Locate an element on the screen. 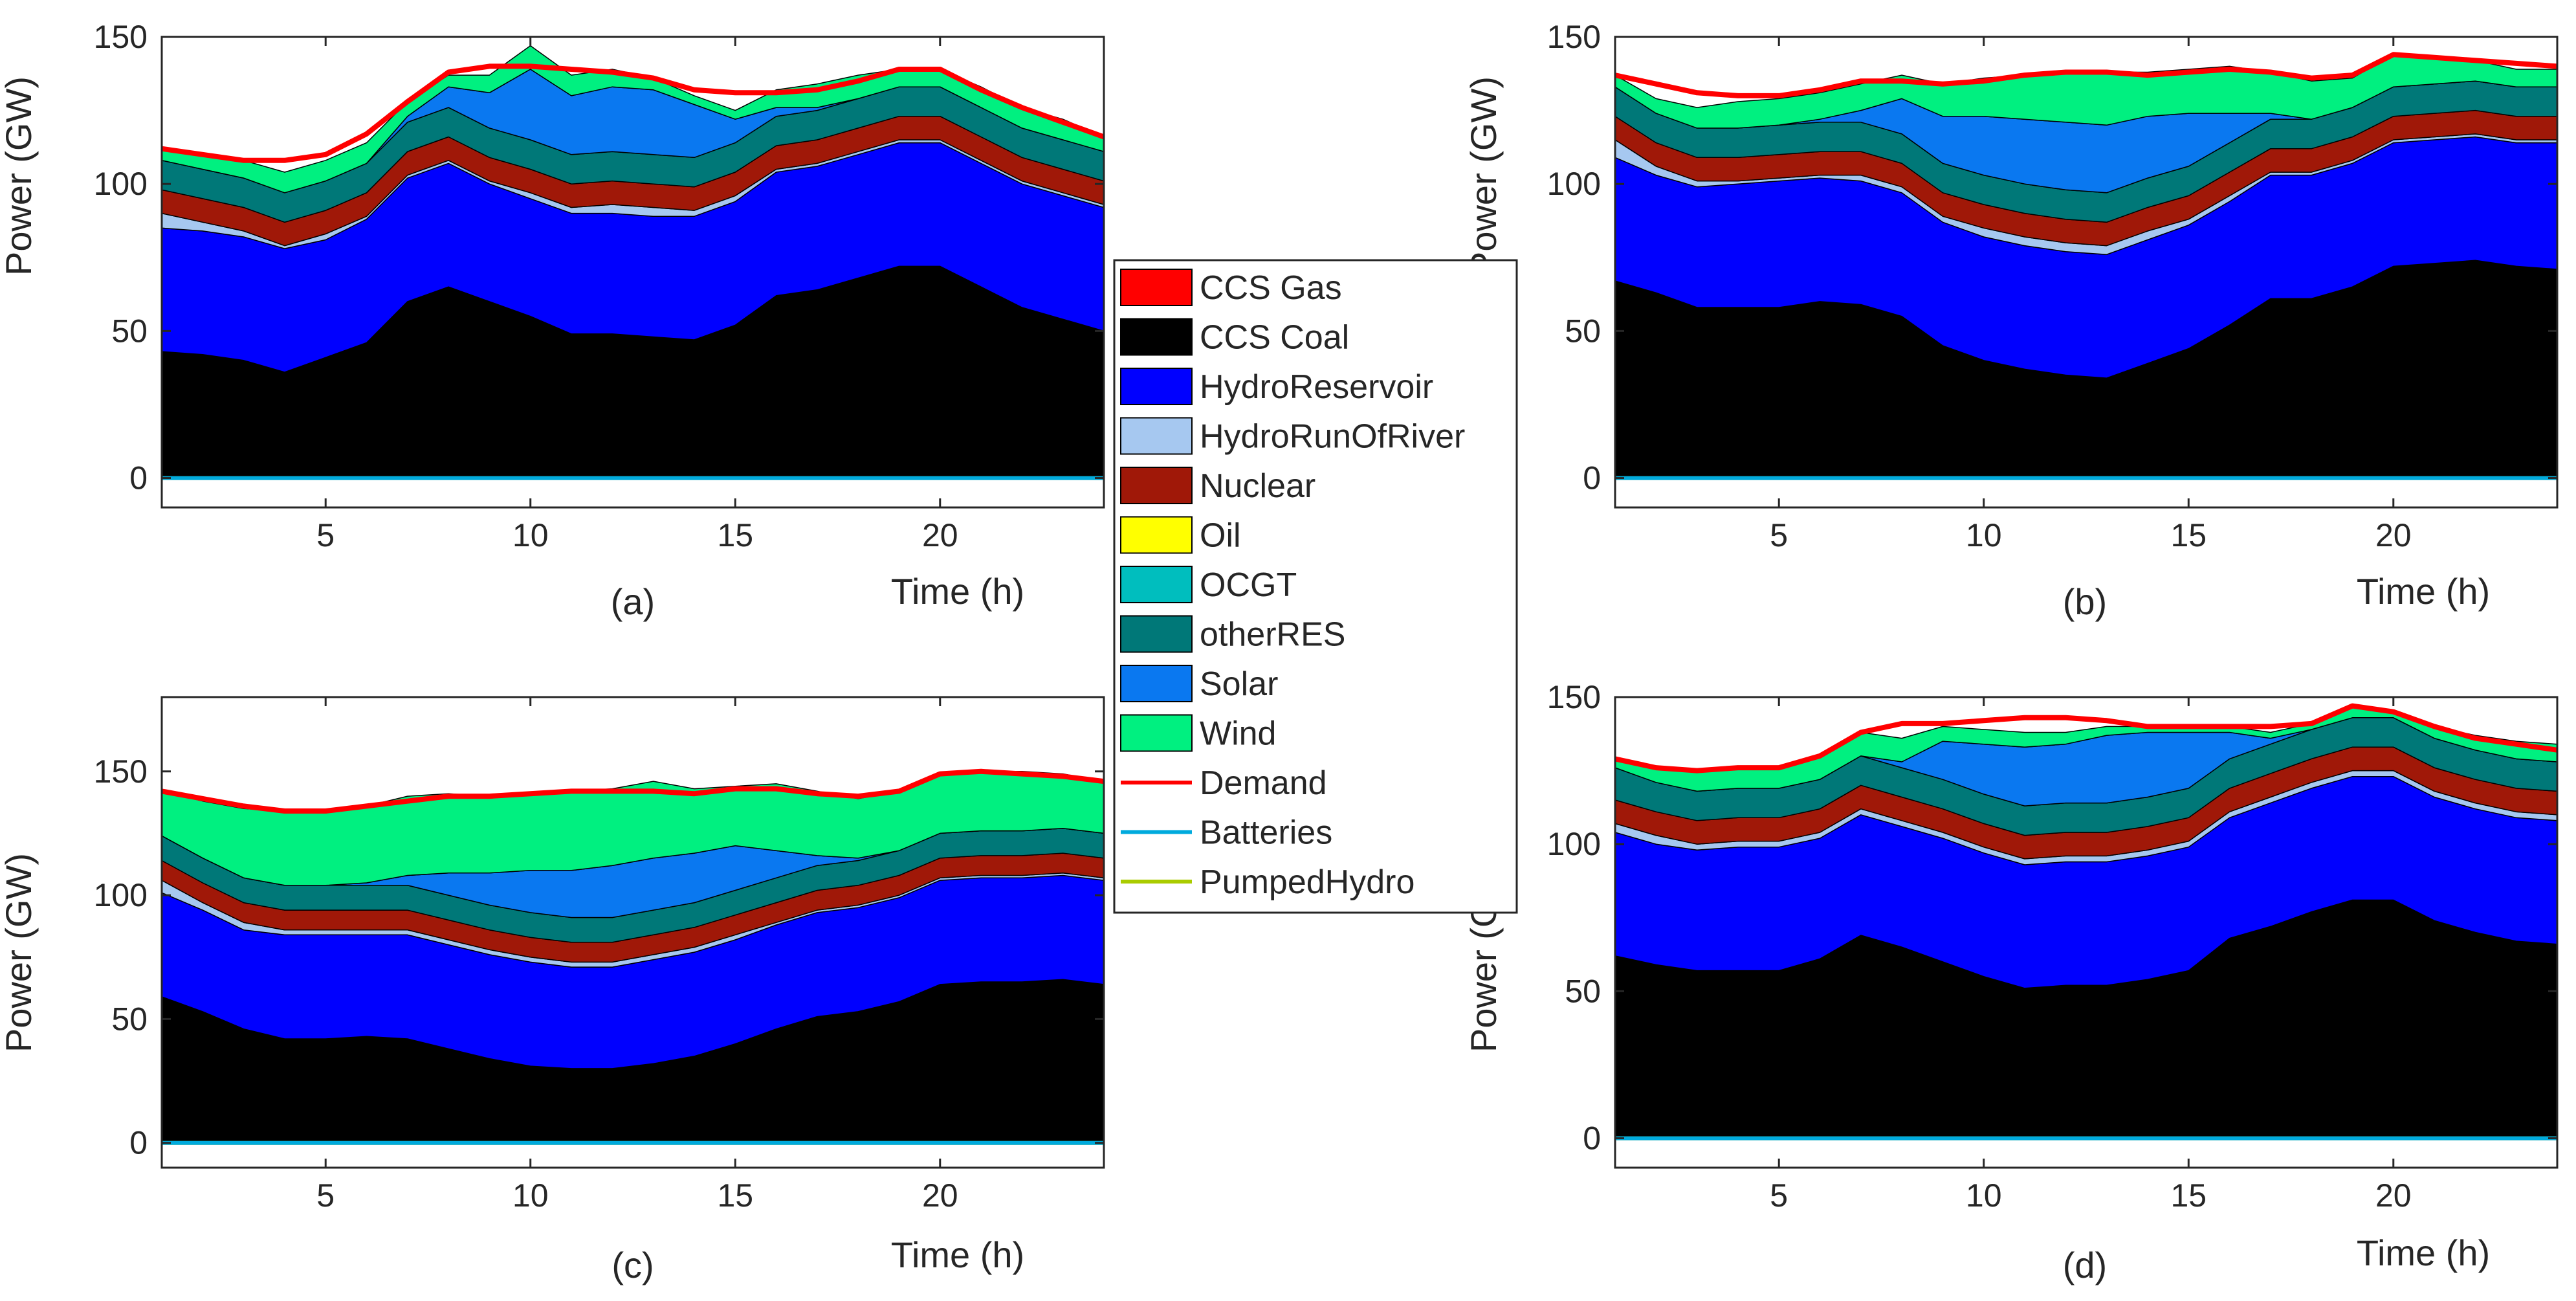 Image resolution: width=2576 pixels, height=1301 pixels. panel-d-ytick-label: 50 is located at coordinates (1583, 991).